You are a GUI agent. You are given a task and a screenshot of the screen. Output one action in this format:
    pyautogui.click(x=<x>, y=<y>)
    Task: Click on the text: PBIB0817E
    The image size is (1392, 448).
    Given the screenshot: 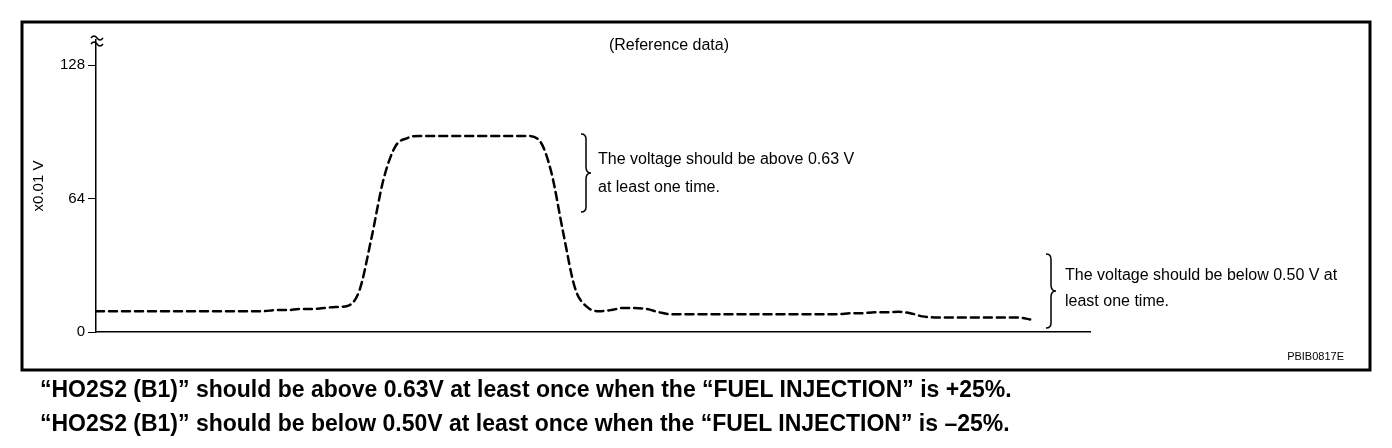 What is the action you would take?
    pyautogui.click(x=1315, y=356)
    